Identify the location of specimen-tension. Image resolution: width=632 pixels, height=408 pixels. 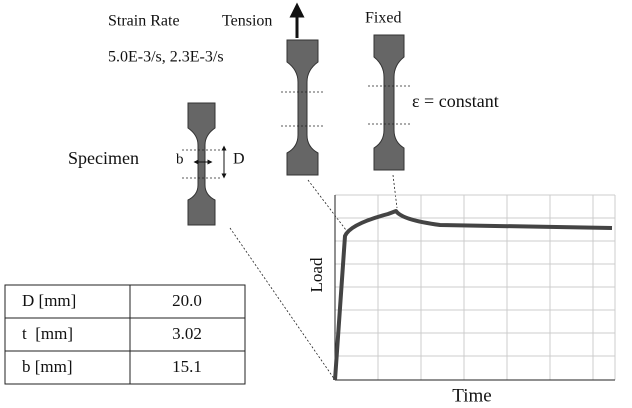
(302, 107).